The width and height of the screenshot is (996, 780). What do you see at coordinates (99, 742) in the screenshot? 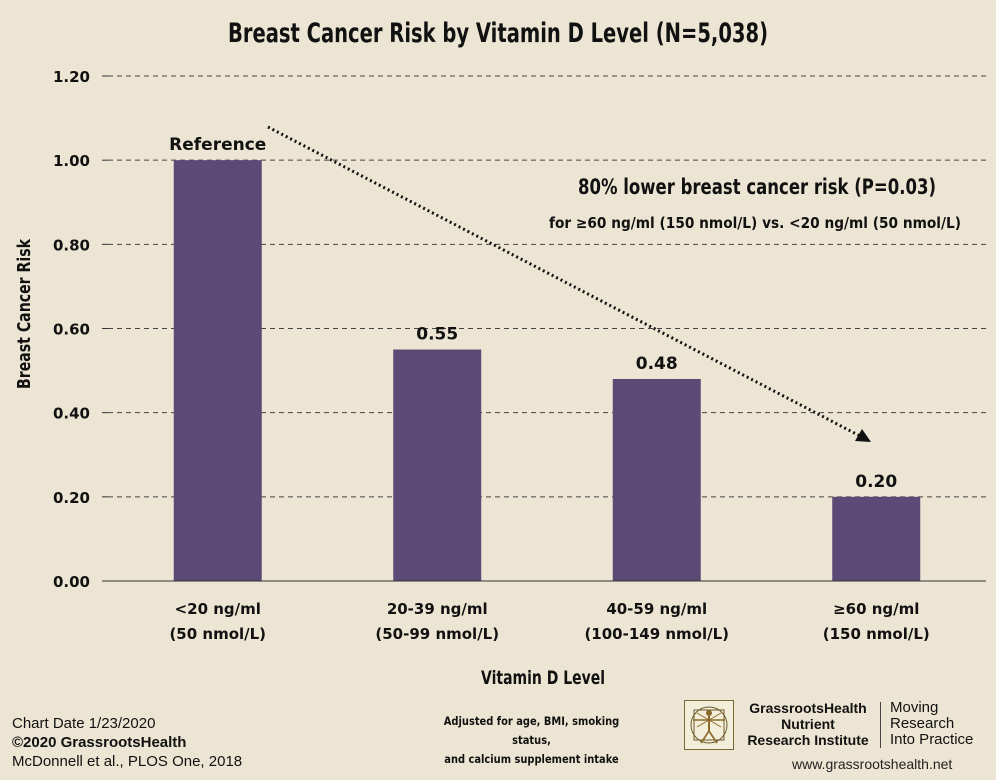
I see `copyright: ©2020 GrassrootsHealth` at bounding box center [99, 742].